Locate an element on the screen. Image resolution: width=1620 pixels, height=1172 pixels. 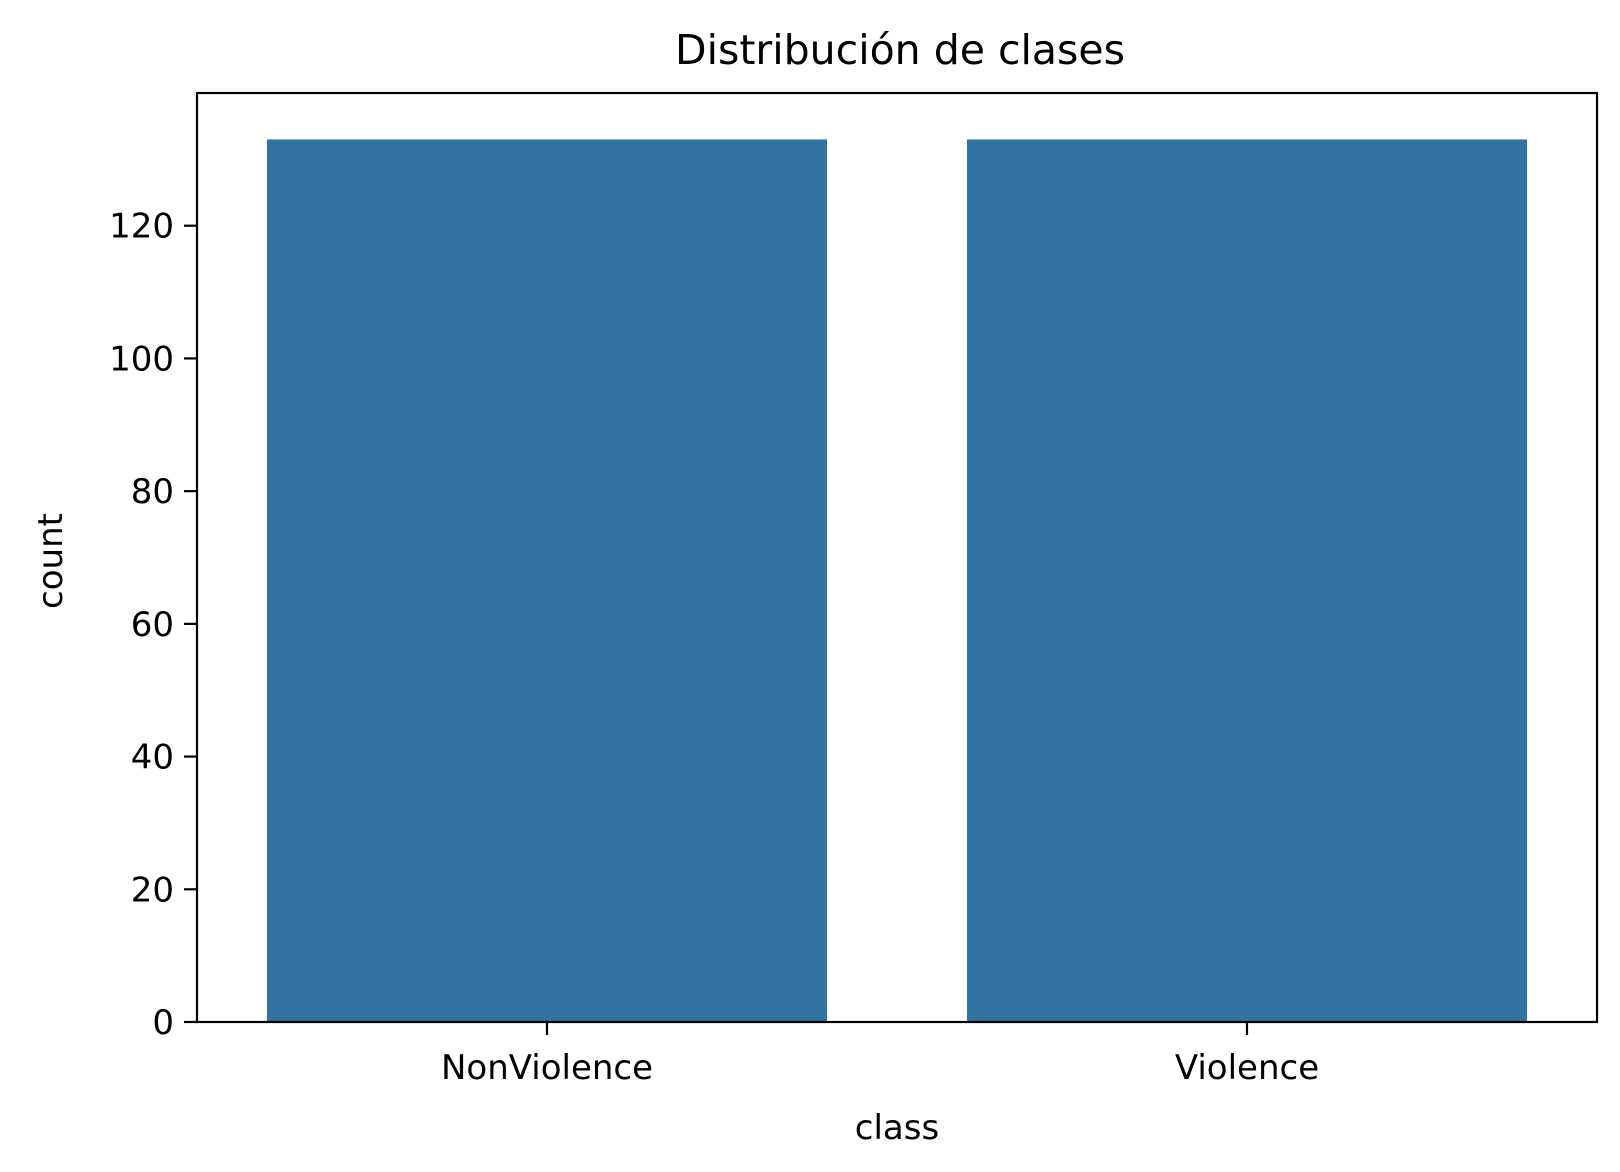
x-axis: NonViolence Violence is located at coordinates (880, 1055).